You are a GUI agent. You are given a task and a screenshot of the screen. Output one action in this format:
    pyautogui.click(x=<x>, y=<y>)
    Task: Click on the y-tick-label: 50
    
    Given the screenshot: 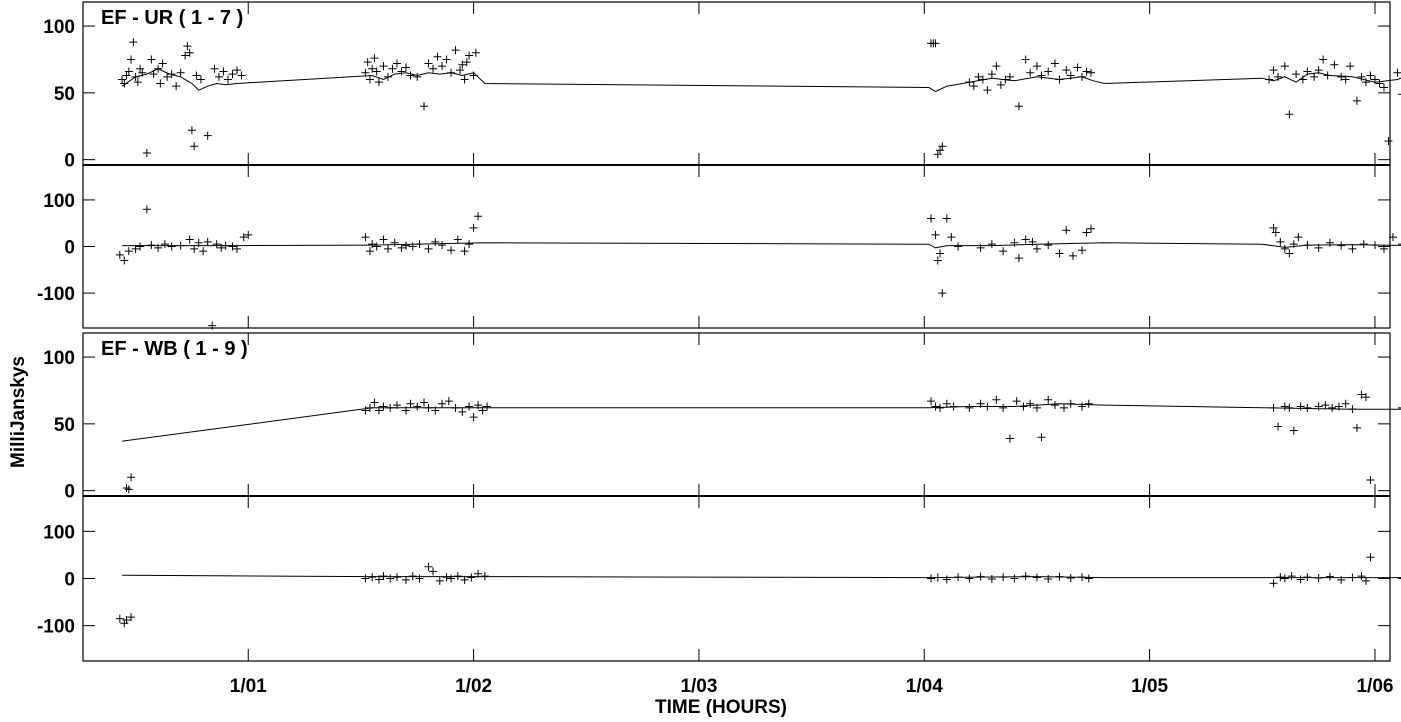 What is the action you would take?
    pyautogui.click(x=64, y=94)
    